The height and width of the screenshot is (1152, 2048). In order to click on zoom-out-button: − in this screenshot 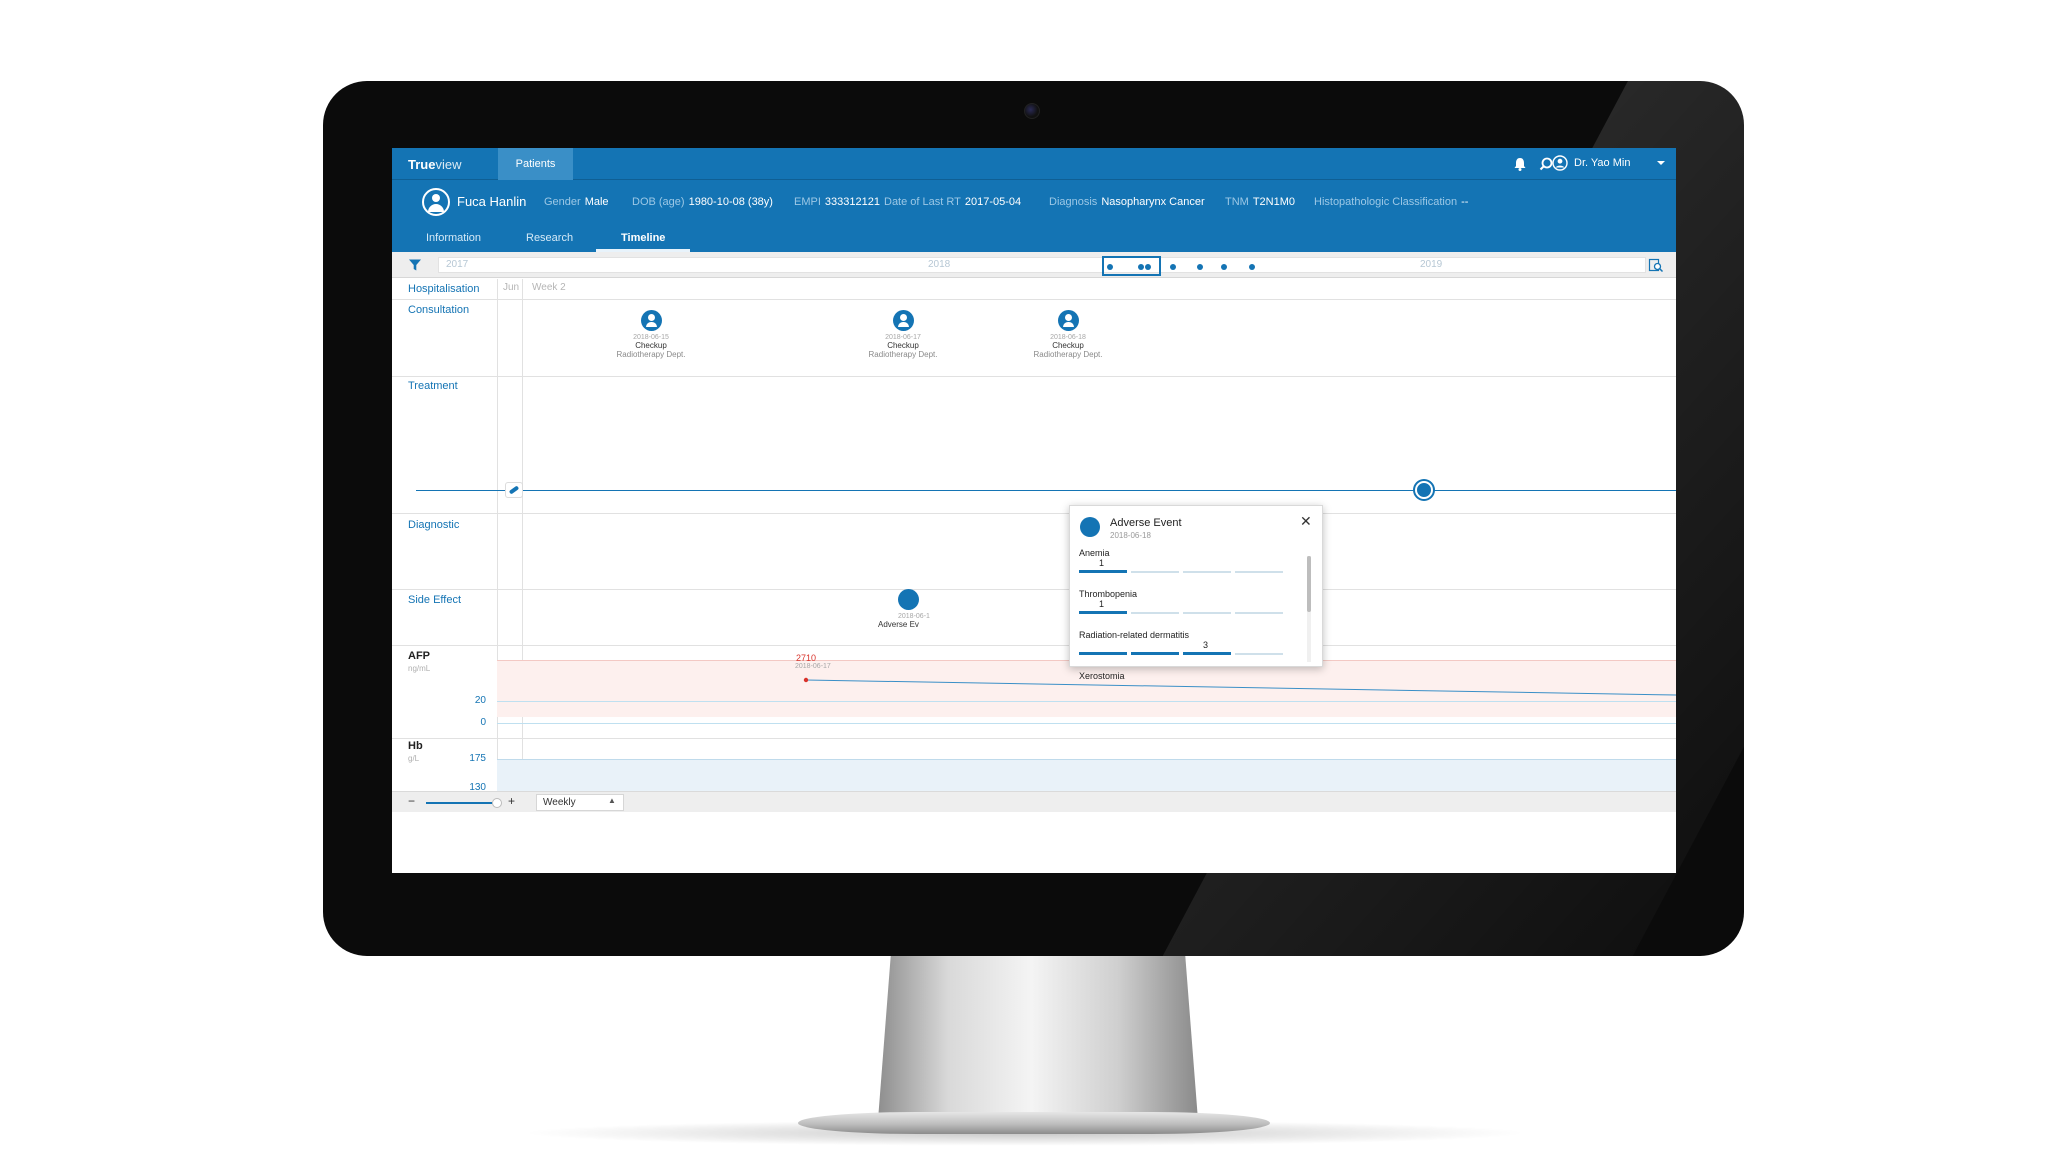, I will do `click(412, 801)`.